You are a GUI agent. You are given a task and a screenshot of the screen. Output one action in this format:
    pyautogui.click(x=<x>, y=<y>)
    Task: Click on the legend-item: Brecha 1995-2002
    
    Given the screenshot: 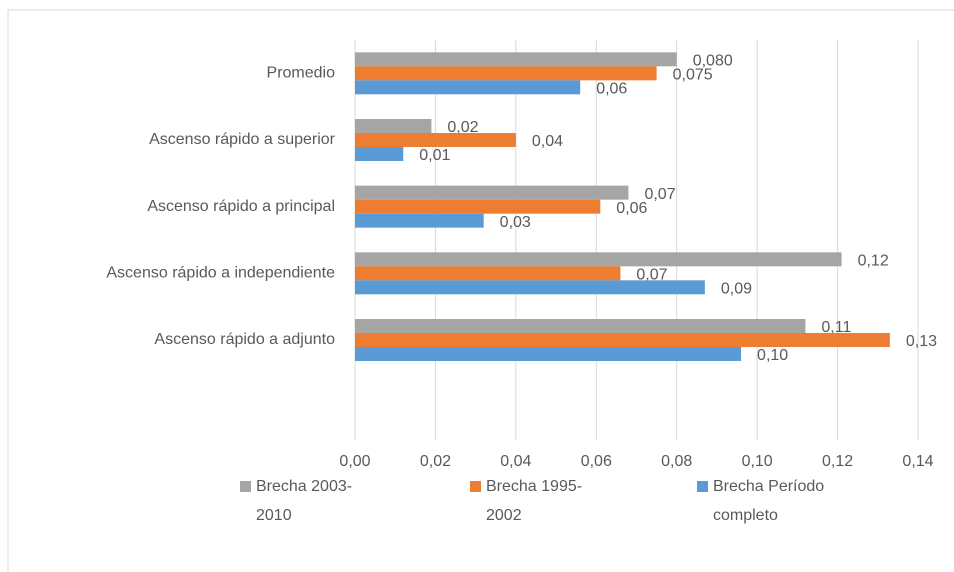 What is the action you would take?
    pyautogui.click(x=528, y=501)
    